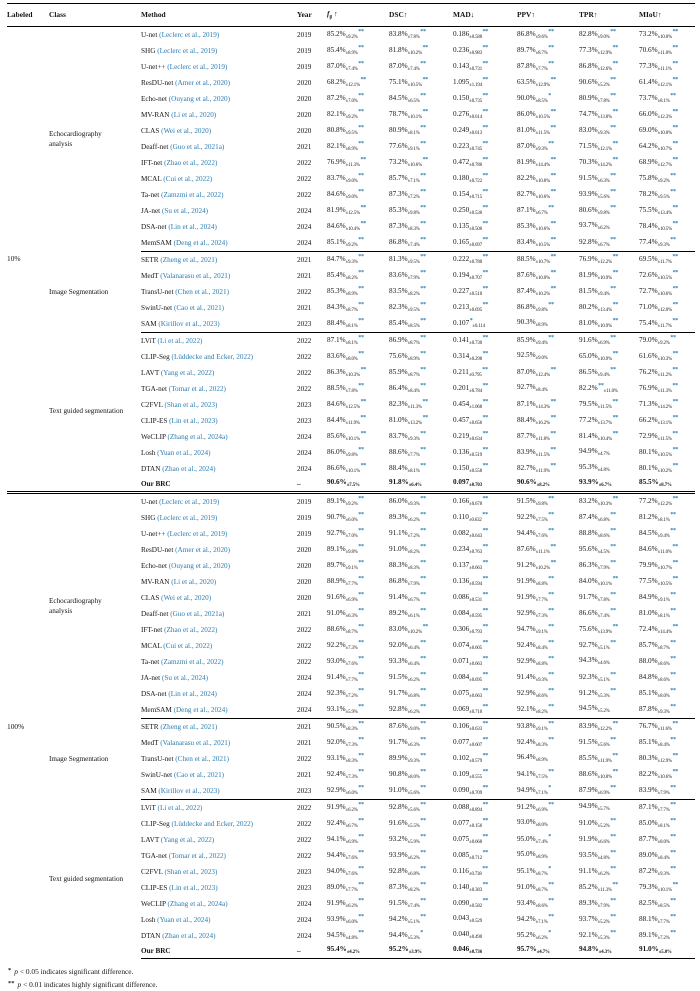  Describe the element at coordinates (156, 484) in the screenshot. I see `method-name: Our BRC` at that location.